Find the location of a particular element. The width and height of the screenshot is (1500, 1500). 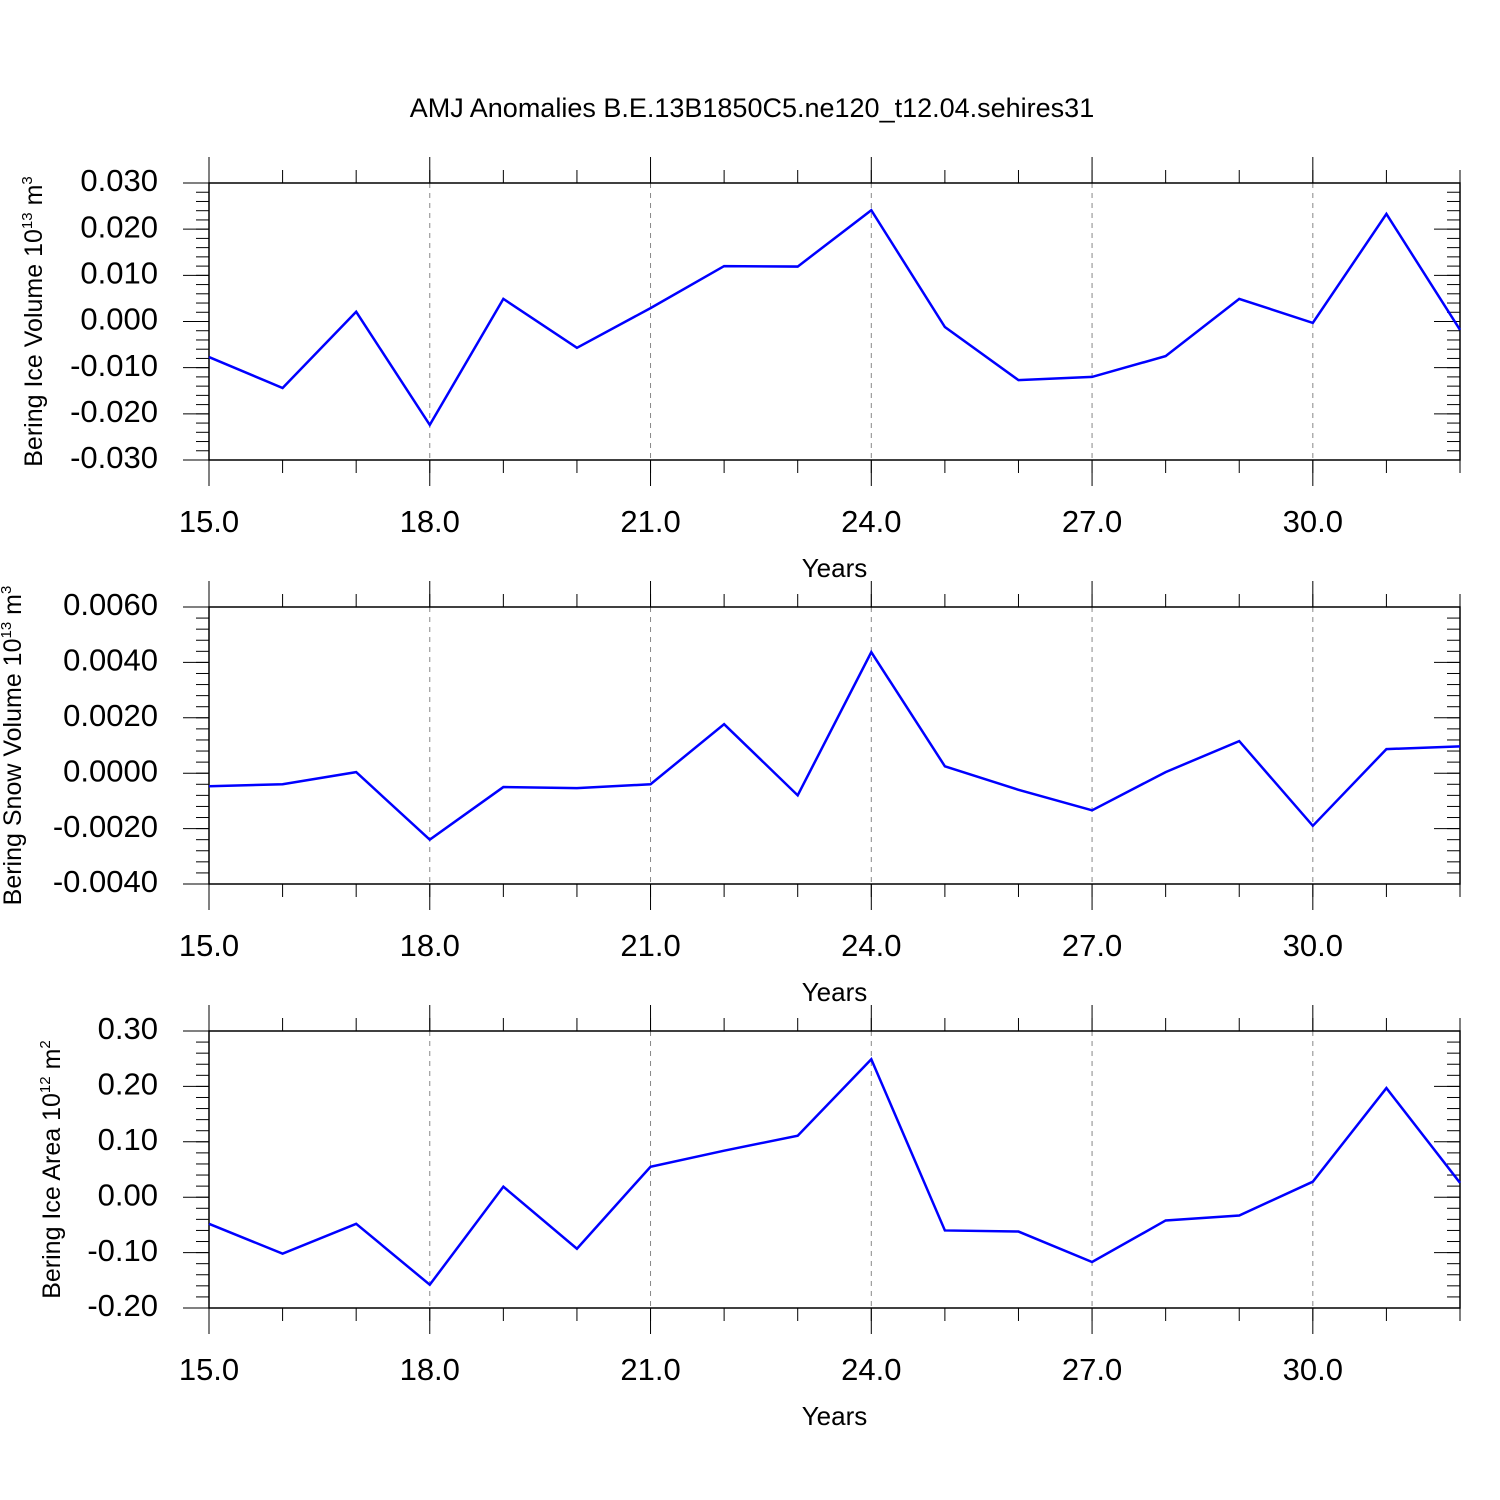

y-tick-label: -0.030 is located at coordinates (114, 457).